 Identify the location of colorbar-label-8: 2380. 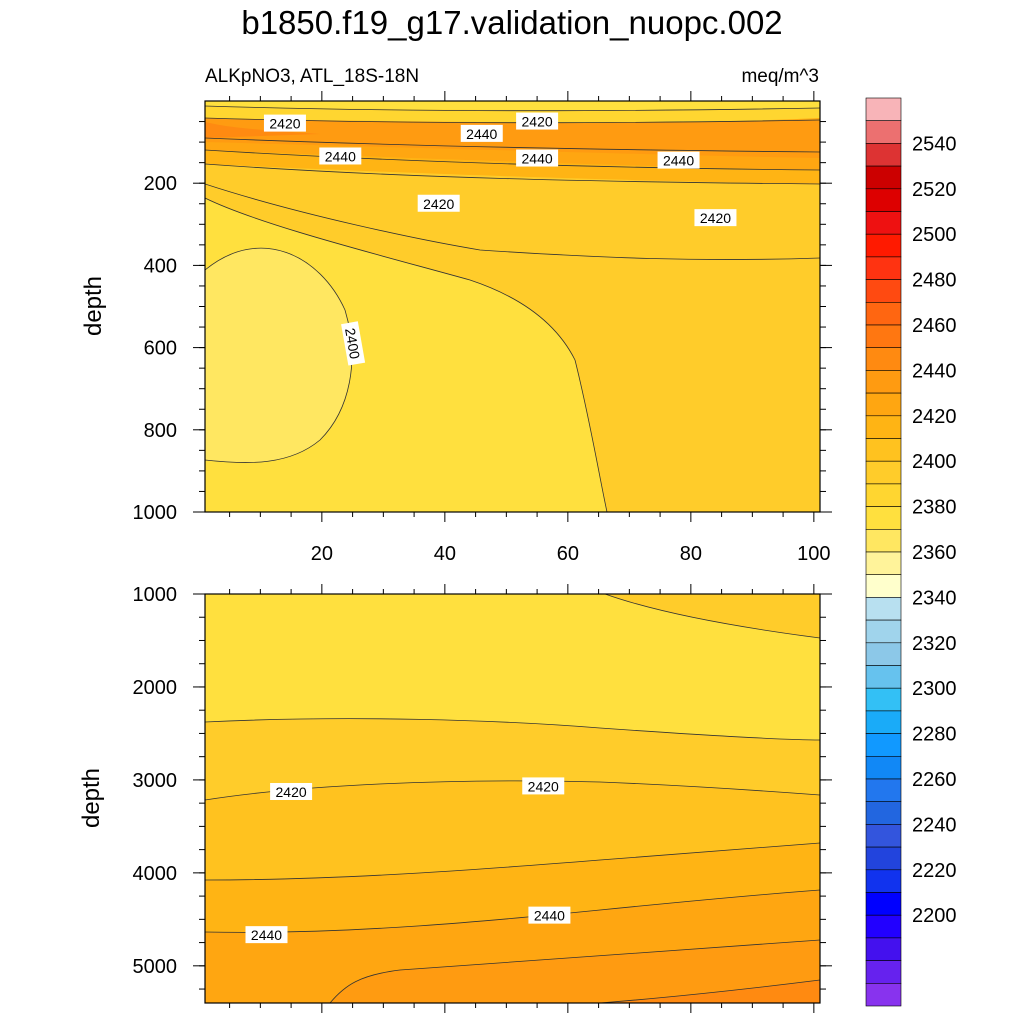
(934, 508).